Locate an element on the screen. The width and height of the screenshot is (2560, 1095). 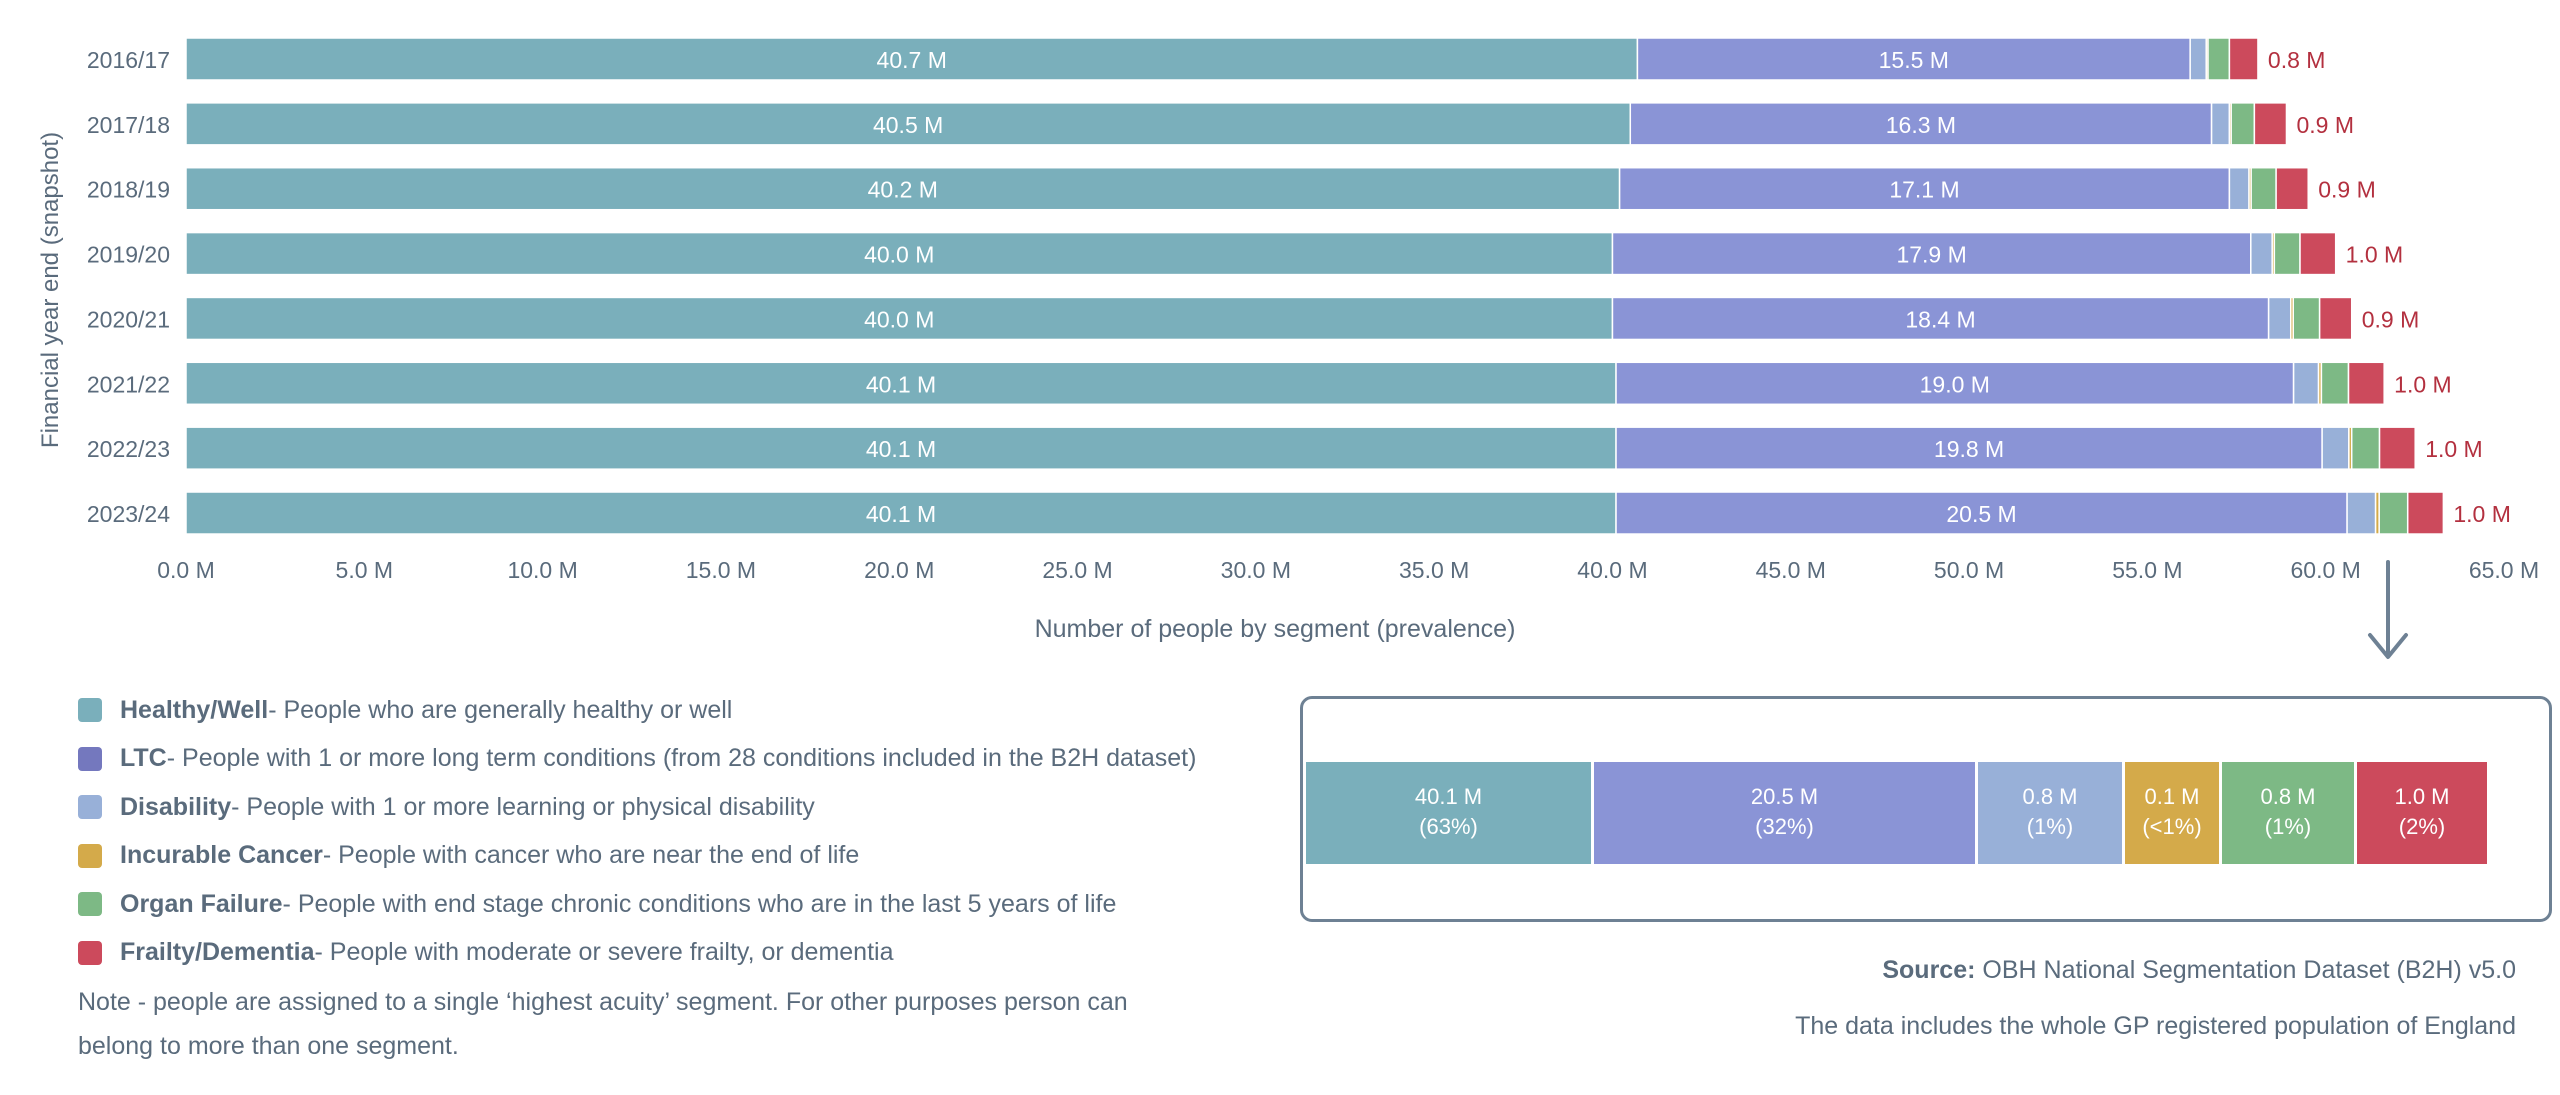
x-tick-label: 10.0 M is located at coordinates (542, 570).